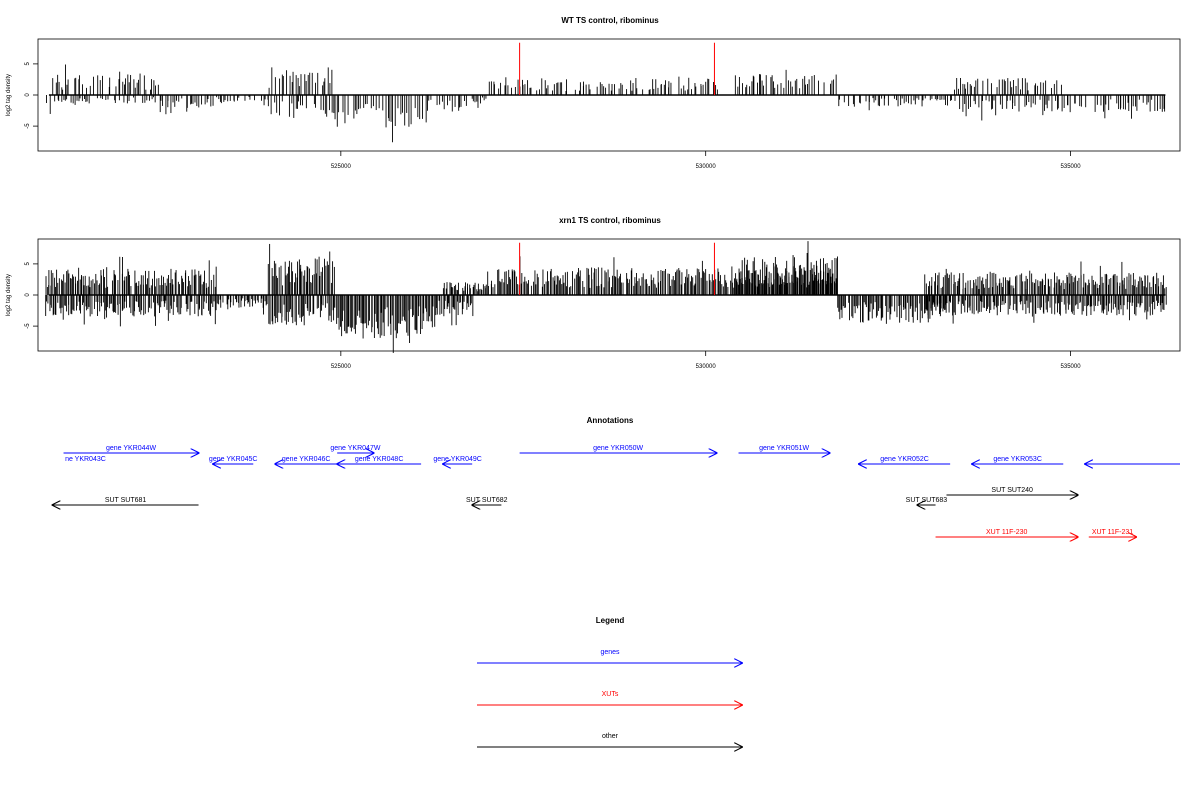 The width and height of the screenshot is (1200, 800). What do you see at coordinates (927, 500) in the screenshot?
I see `feature-label: SUT SUT683` at bounding box center [927, 500].